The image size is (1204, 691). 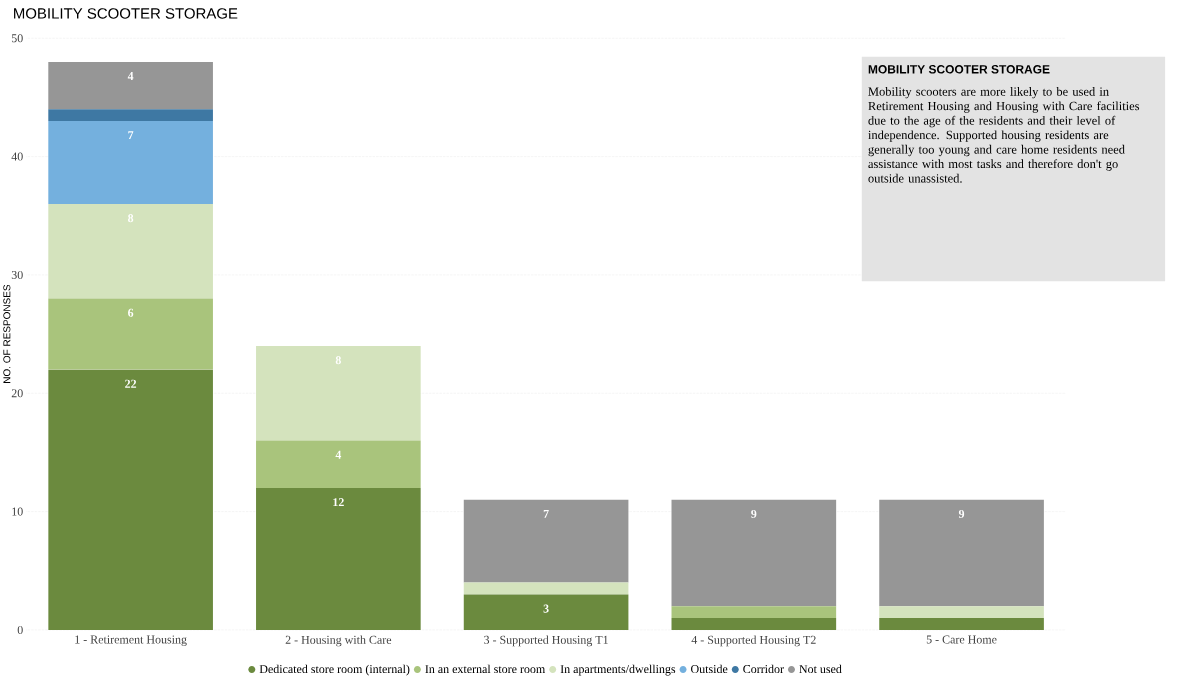 What do you see at coordinates (546, 641) in the screenshot?
I see `x-tick-label: 3 - Supported Housing T1` at bounding box center [546, 641].